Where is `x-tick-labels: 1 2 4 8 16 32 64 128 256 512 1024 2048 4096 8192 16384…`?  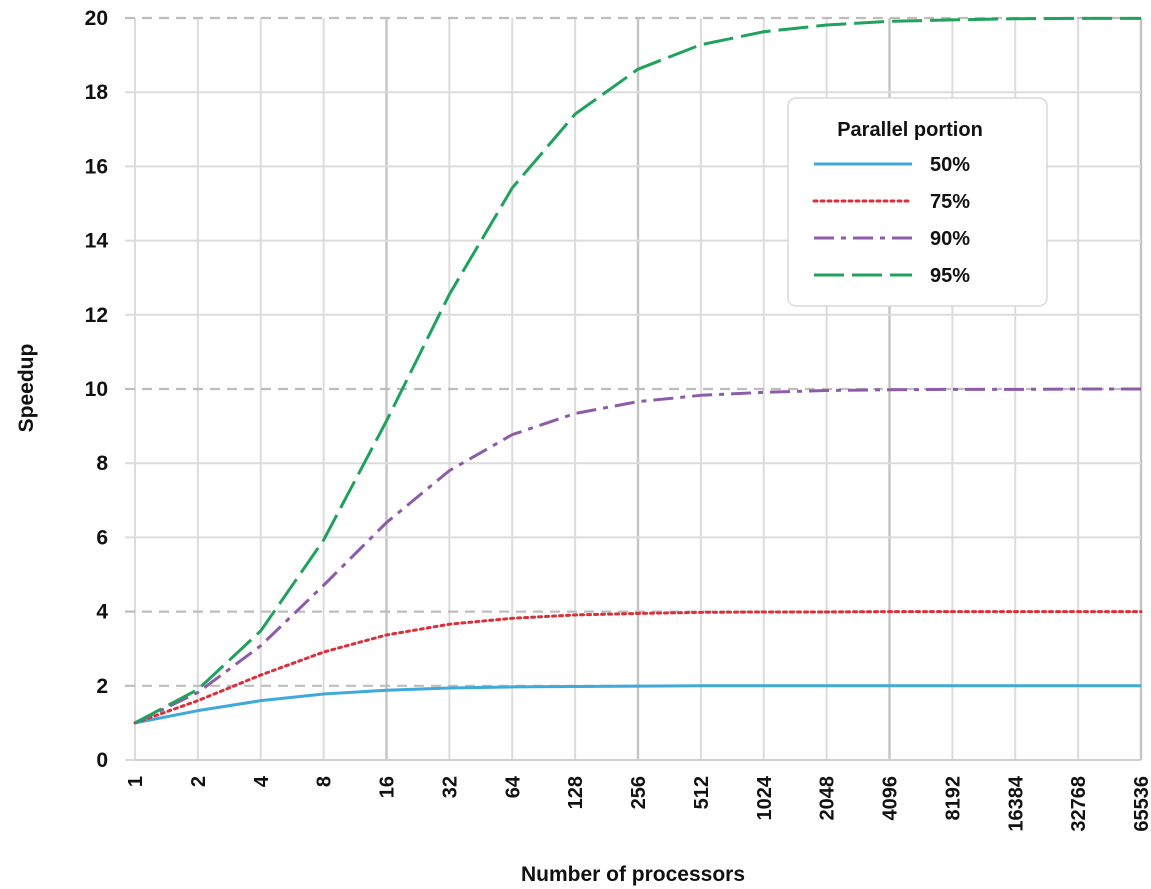 x-tick-labels: 1 2 4 8 16 32 64 128 256 512 1024 2048 4096 8192 16384… is located at coordinates (638, 803).